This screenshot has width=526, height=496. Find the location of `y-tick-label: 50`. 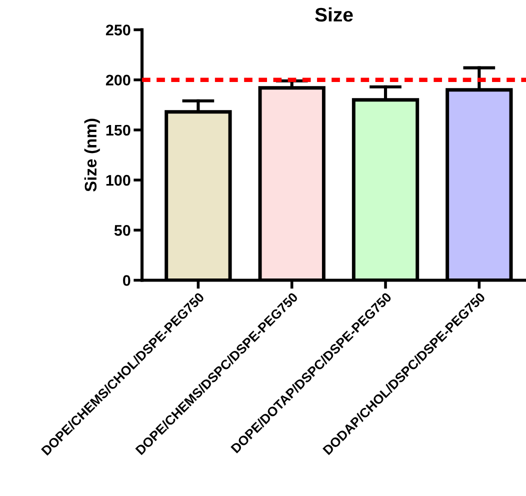

y-tick-label: 50 is located at coordinates (122, 230).